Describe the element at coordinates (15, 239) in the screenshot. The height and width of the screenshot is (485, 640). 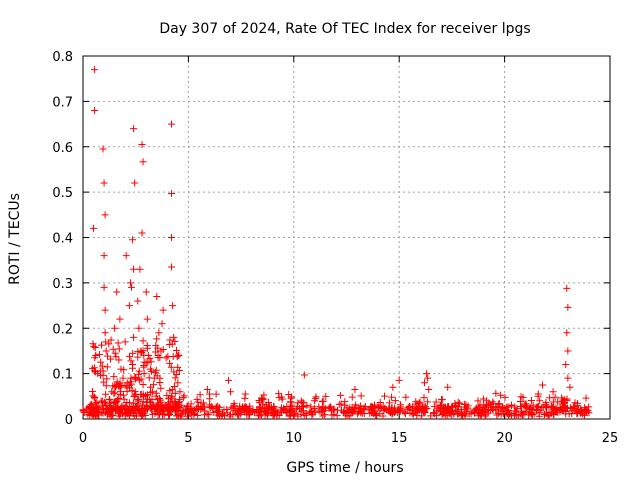
I see `y-axis-label: ROTI / TECUs` at that location.